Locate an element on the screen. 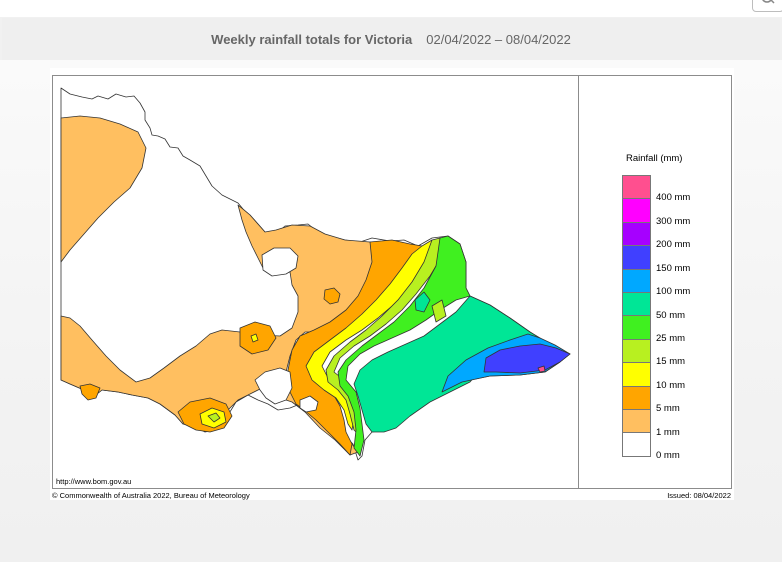  legend-label: 150 mm is located at coordinates (673, 268).